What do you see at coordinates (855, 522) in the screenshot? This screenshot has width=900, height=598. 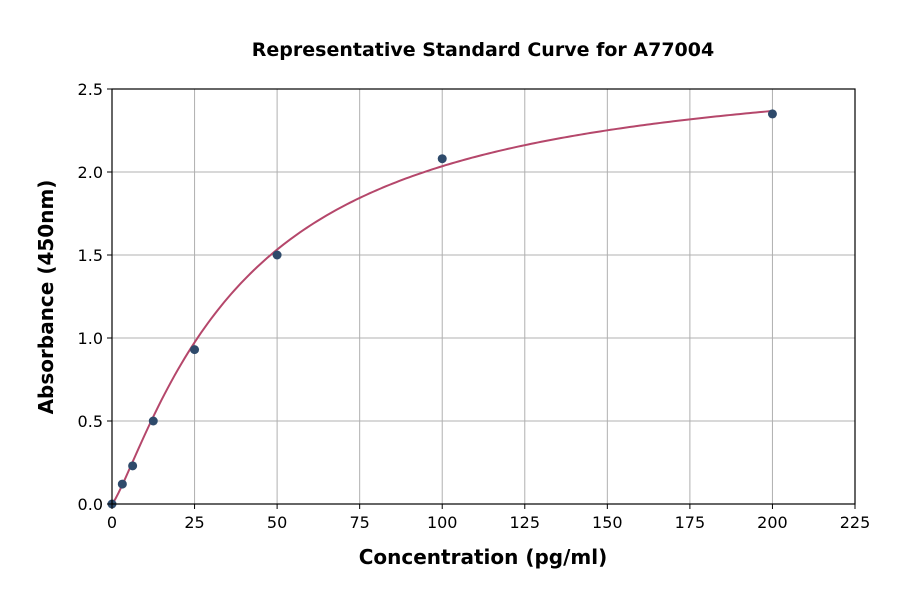 I see `x-tick-label: 225` at bounding box center [855, 522].